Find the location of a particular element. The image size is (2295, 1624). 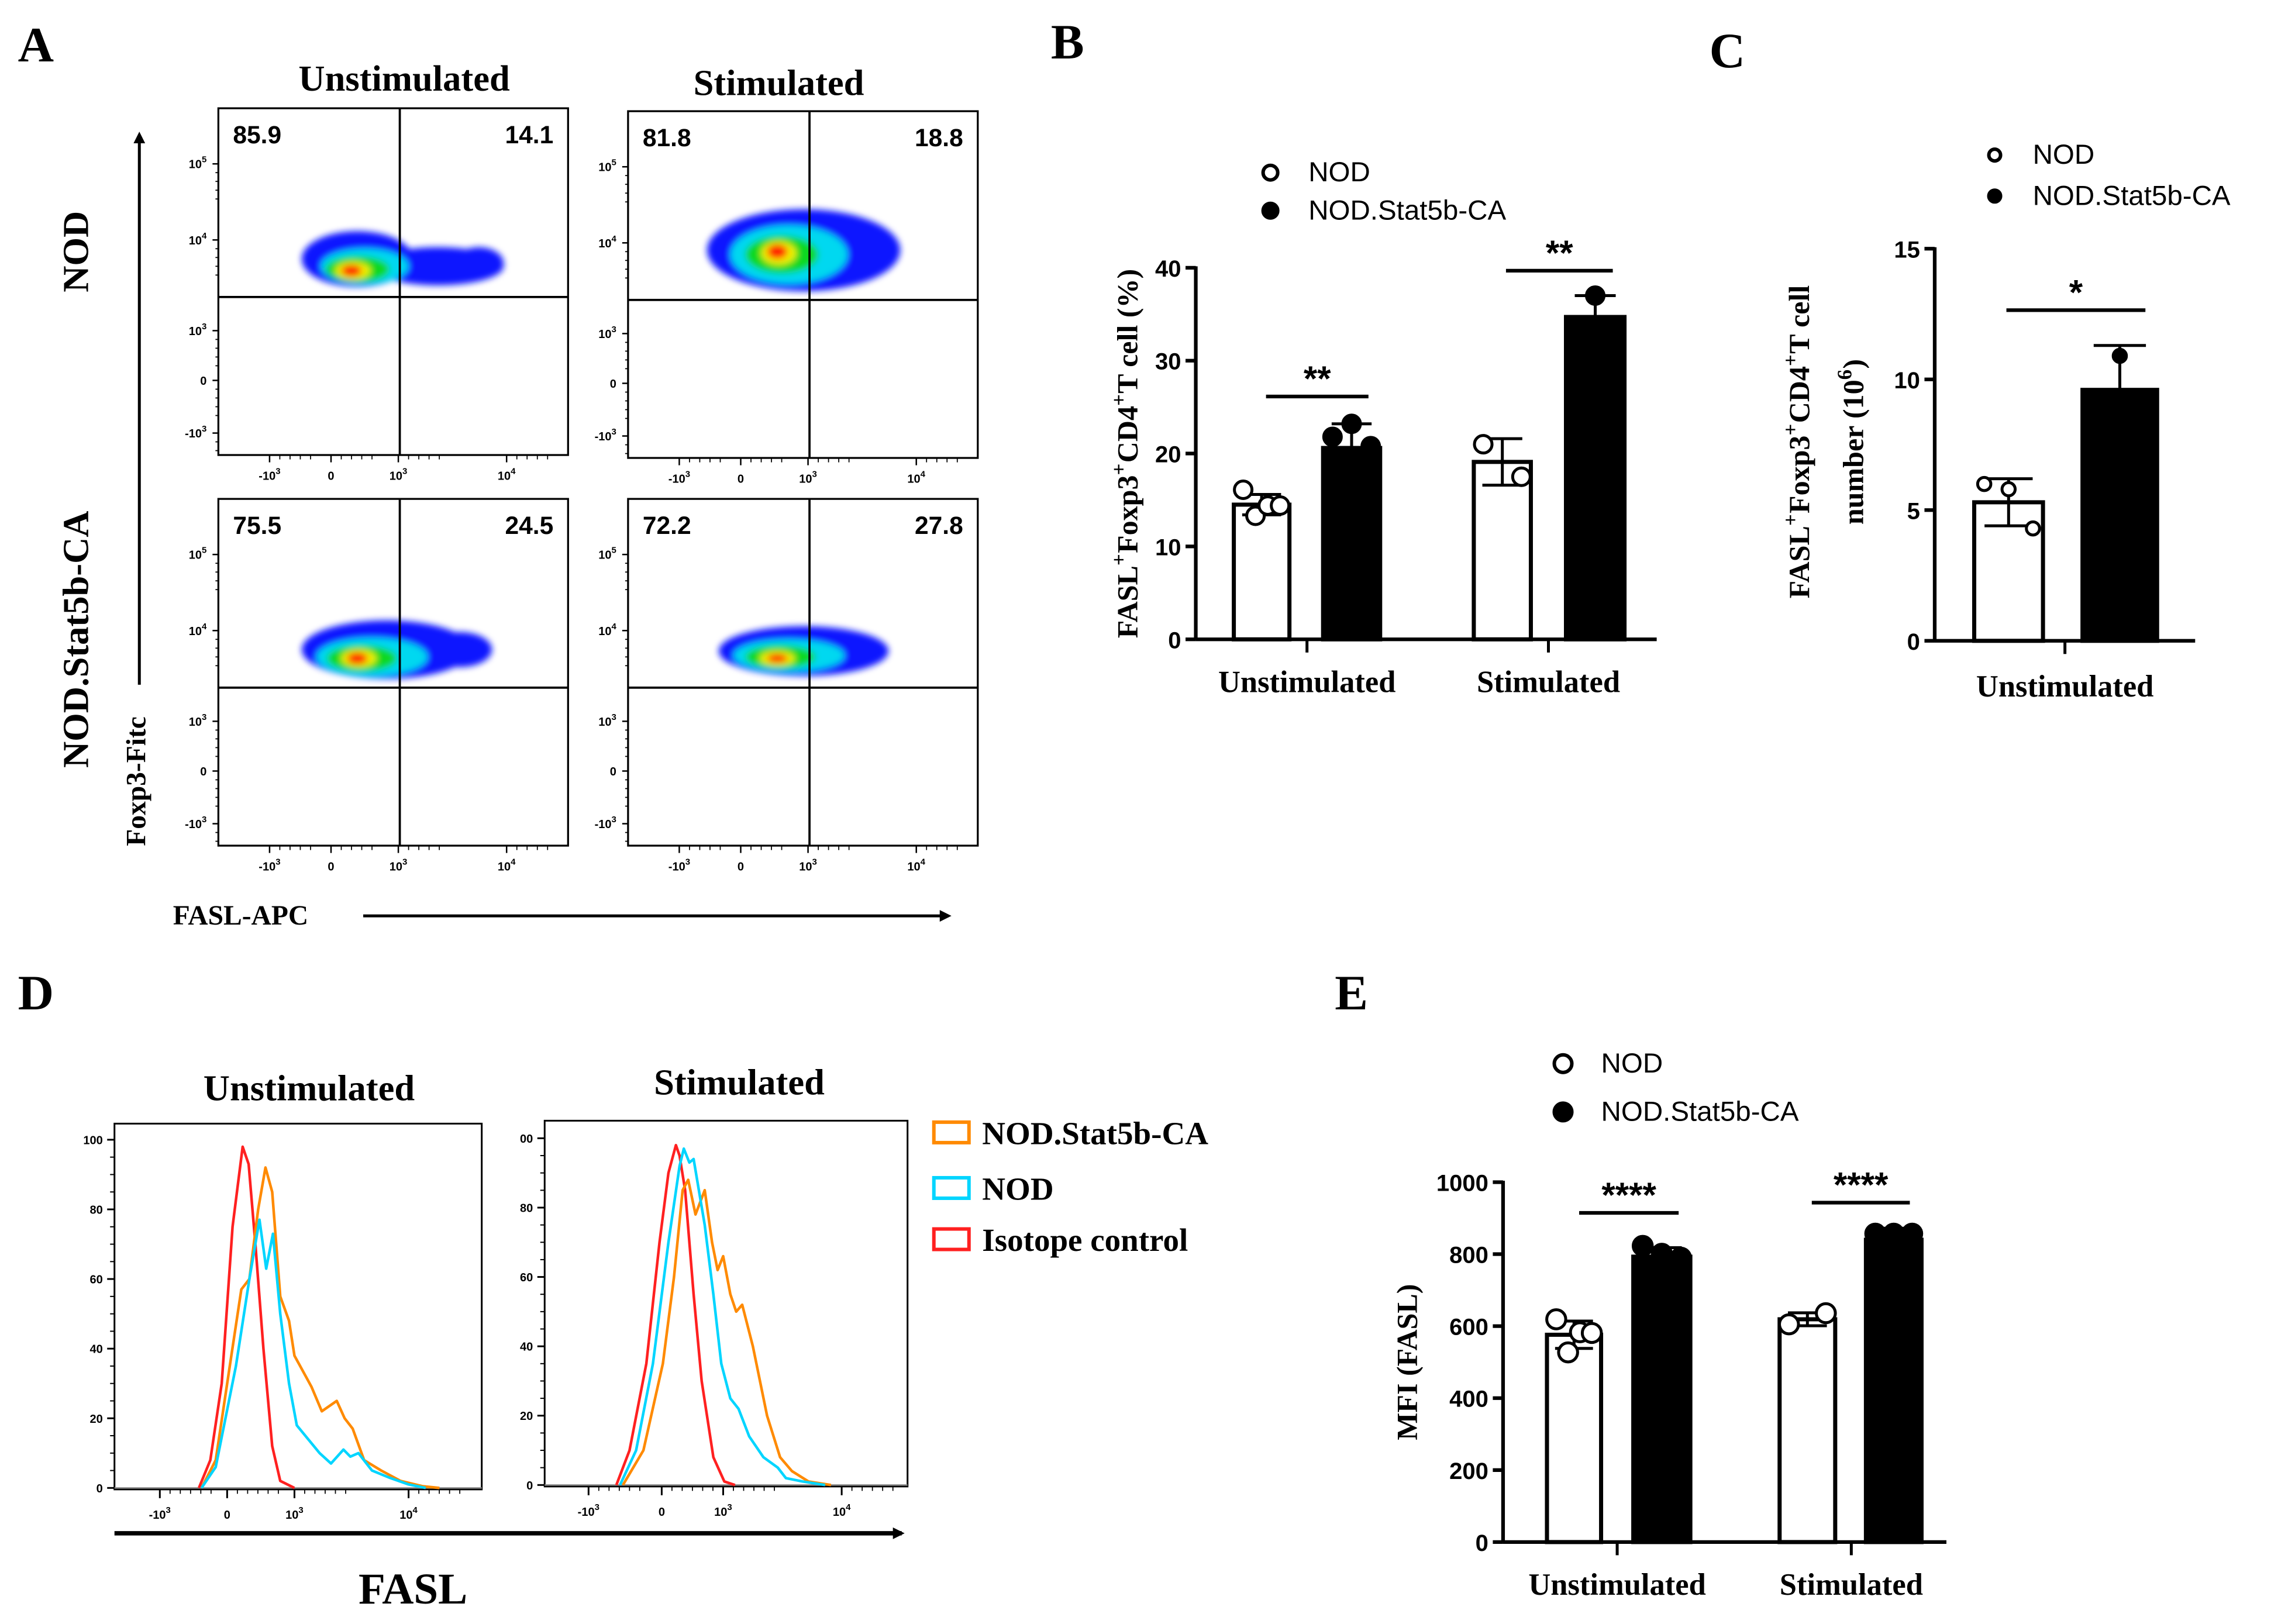

label-part: Foxp3 is located at coordinates (1127, 514).